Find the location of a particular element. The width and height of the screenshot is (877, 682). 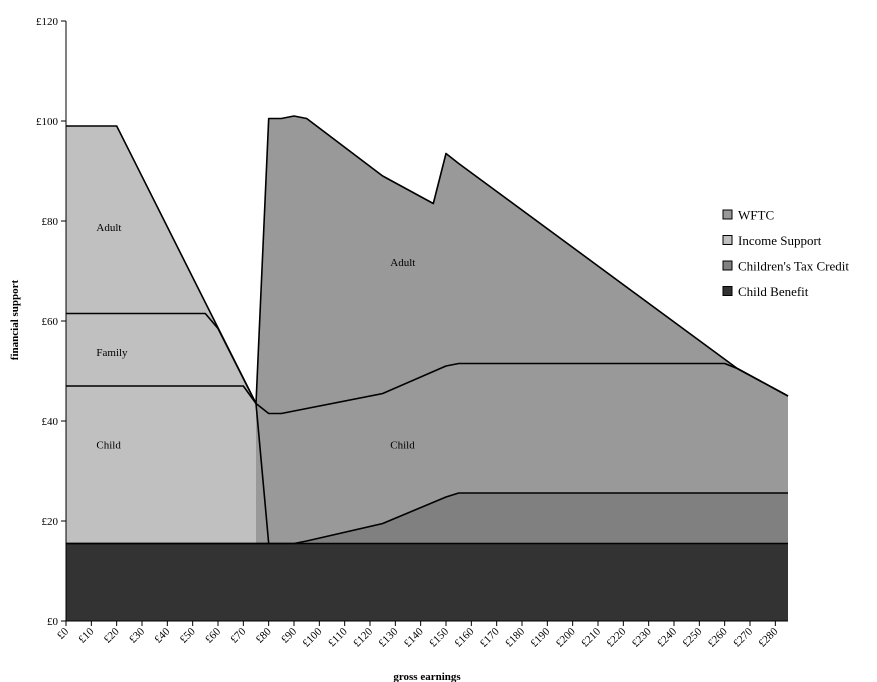

x-tick-label: £220 is located at coordinates (616, 637).